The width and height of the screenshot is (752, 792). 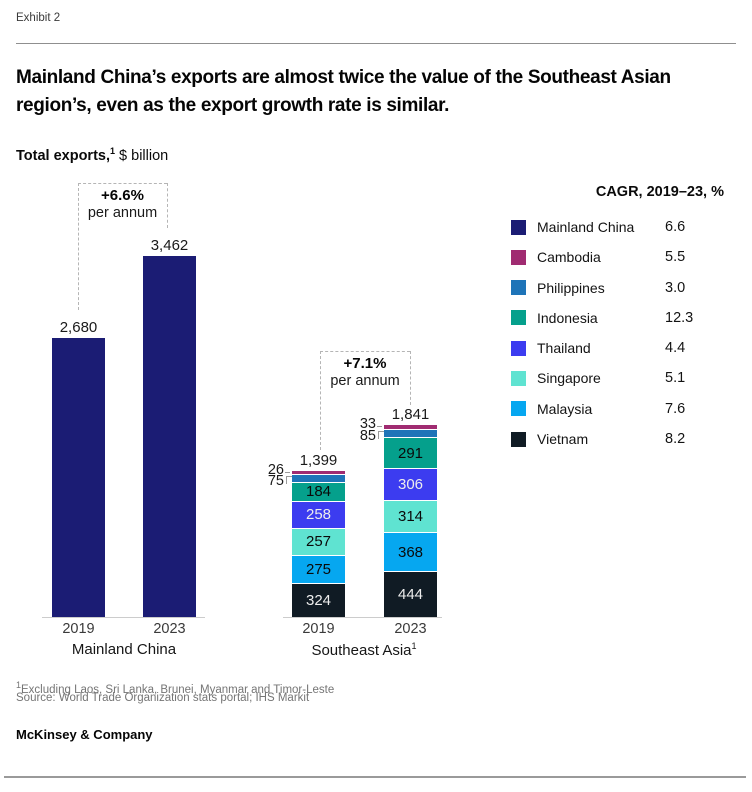 What do you see at coordinates (320, 400) in the screenshot?
I see `growth-bracket-left-southeast-asia` at bounding box center [320, 400].